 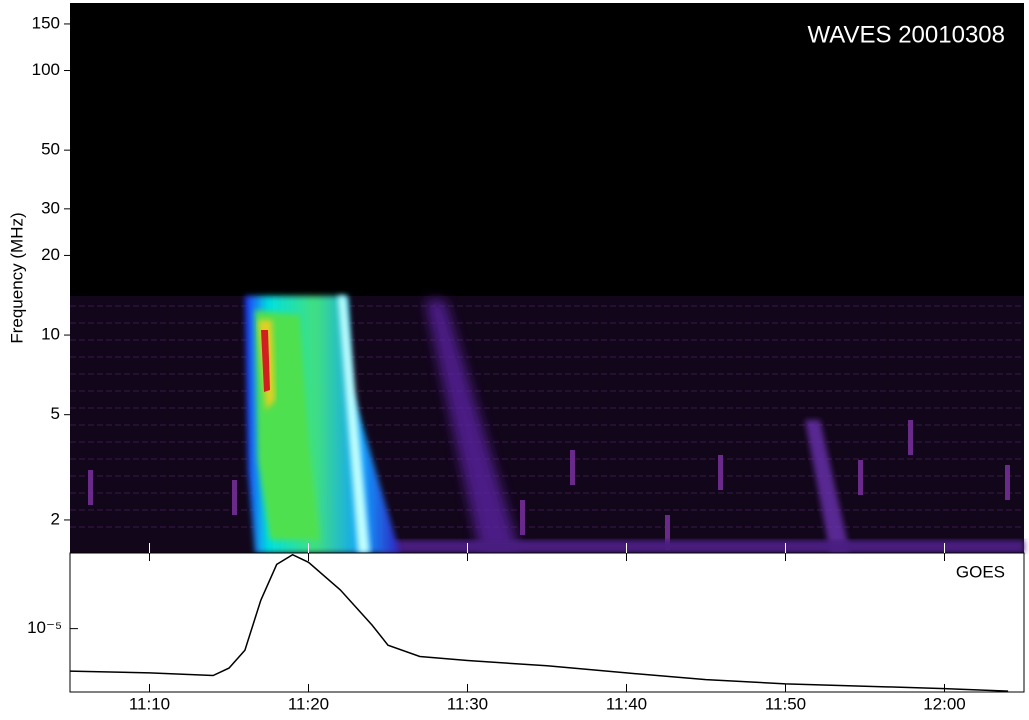 I want to click on burst-line, so click(x=354, y=424).